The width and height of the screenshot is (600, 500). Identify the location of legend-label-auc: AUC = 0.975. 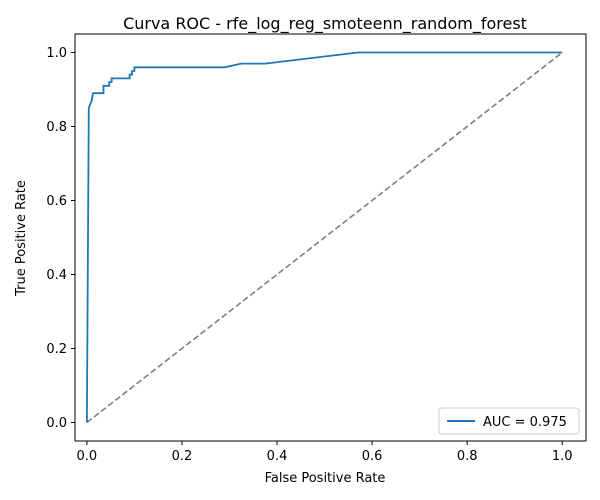
(525, 422).